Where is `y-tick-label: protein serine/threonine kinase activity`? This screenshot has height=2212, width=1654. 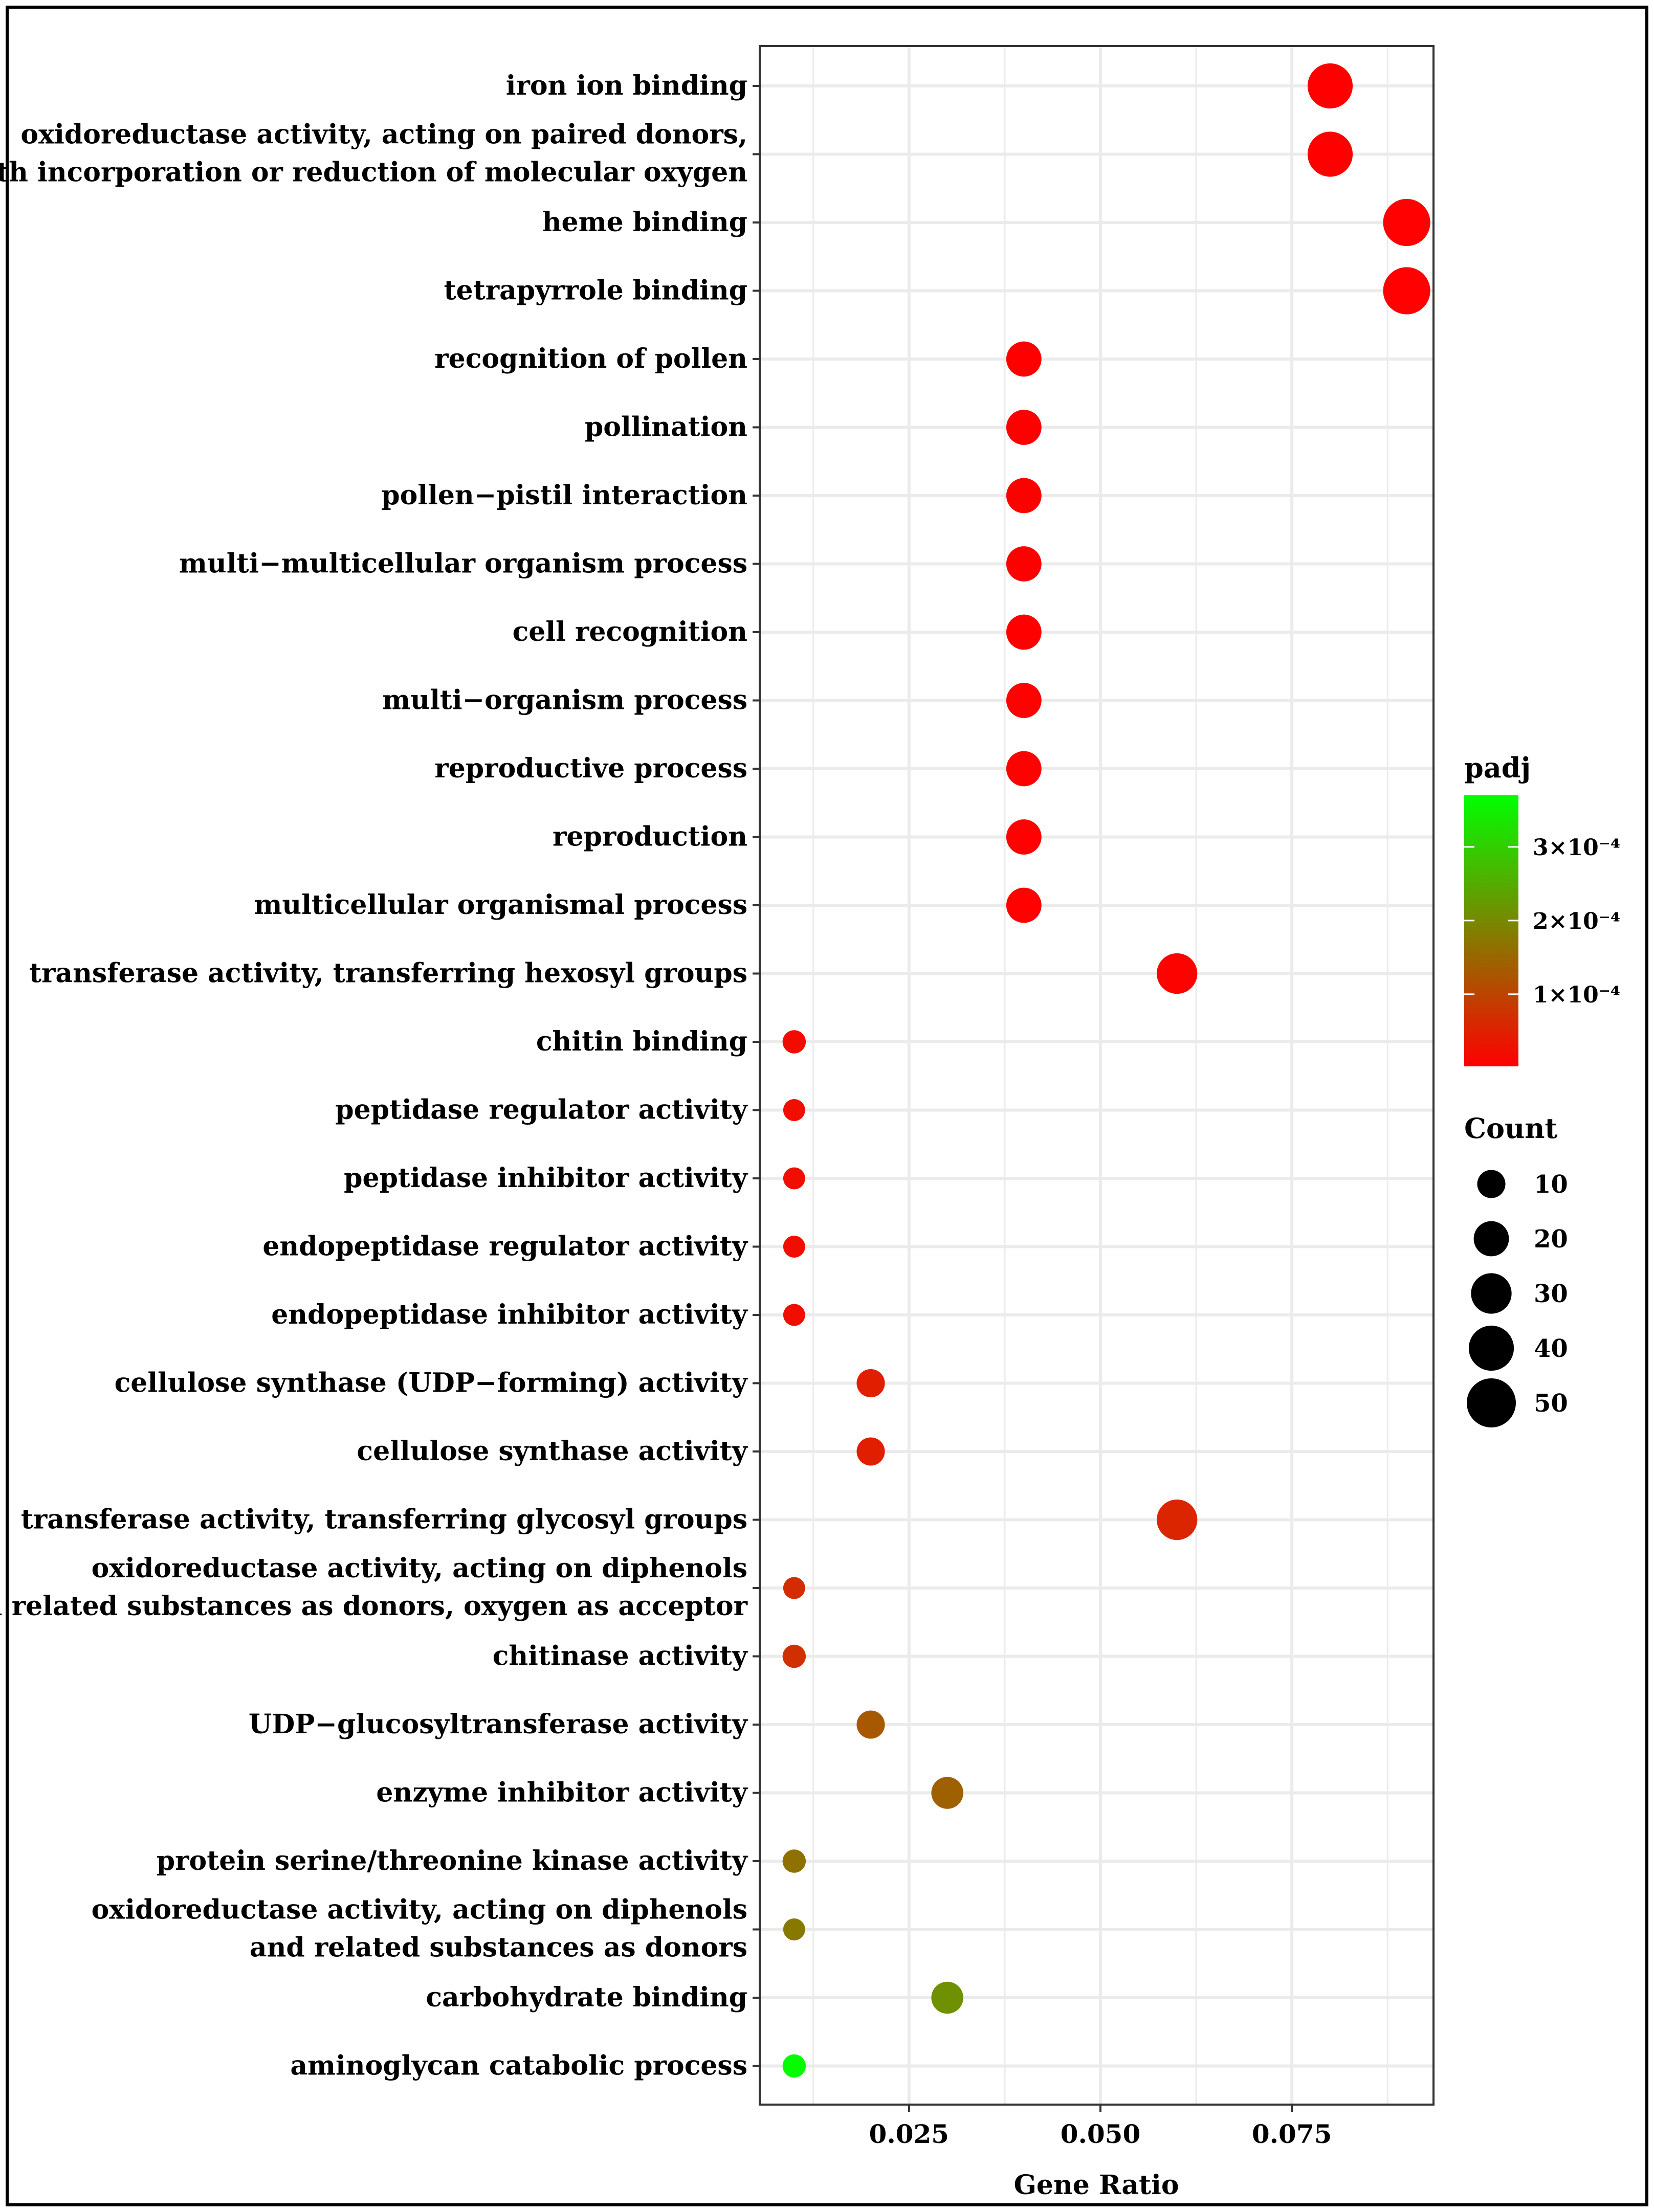 y-tick-label: protein serine/threonine kinase activity is located at coordinates (453, 1860).